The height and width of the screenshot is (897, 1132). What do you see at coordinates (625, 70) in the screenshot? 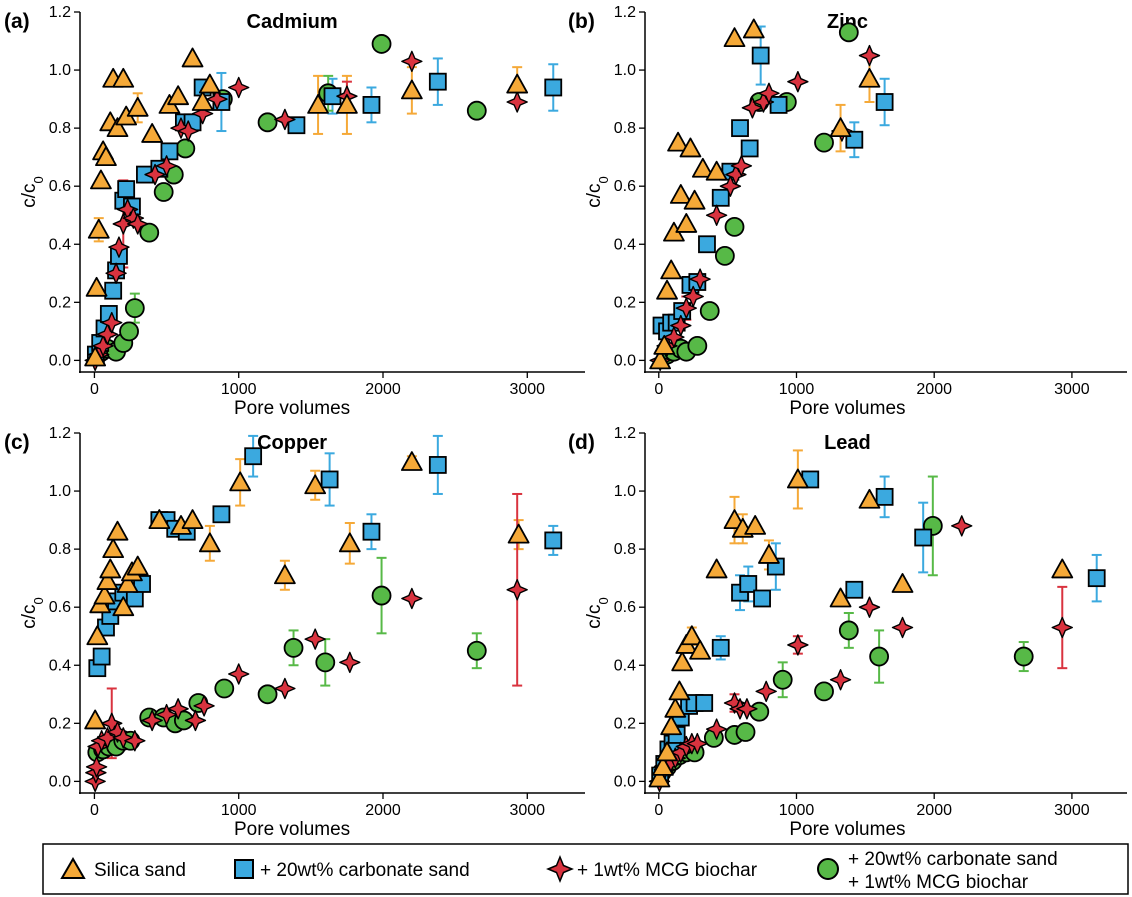
I see `y-tick-label: 1.0` at bounding box center [625, 70].